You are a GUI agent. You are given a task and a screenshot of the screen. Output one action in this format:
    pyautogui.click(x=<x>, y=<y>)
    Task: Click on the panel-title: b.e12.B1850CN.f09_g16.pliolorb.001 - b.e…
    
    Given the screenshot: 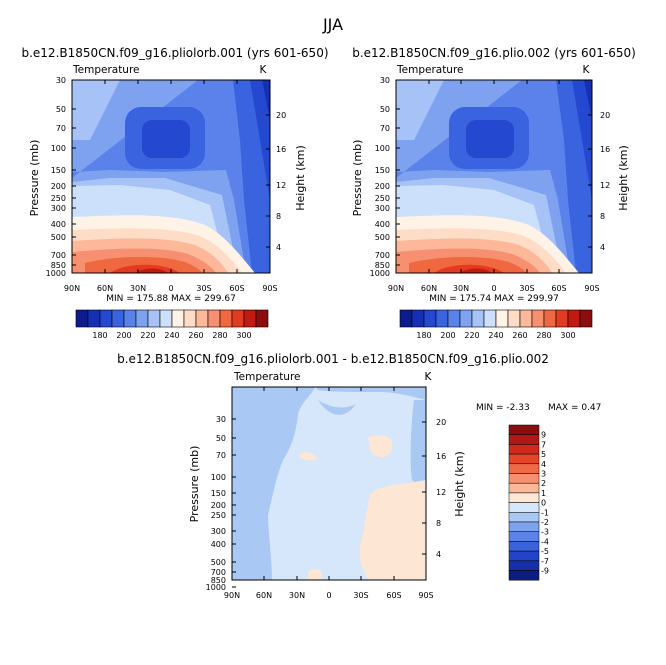 What is the action you would take?
    pyautogui.click(x=333, y=359)
    